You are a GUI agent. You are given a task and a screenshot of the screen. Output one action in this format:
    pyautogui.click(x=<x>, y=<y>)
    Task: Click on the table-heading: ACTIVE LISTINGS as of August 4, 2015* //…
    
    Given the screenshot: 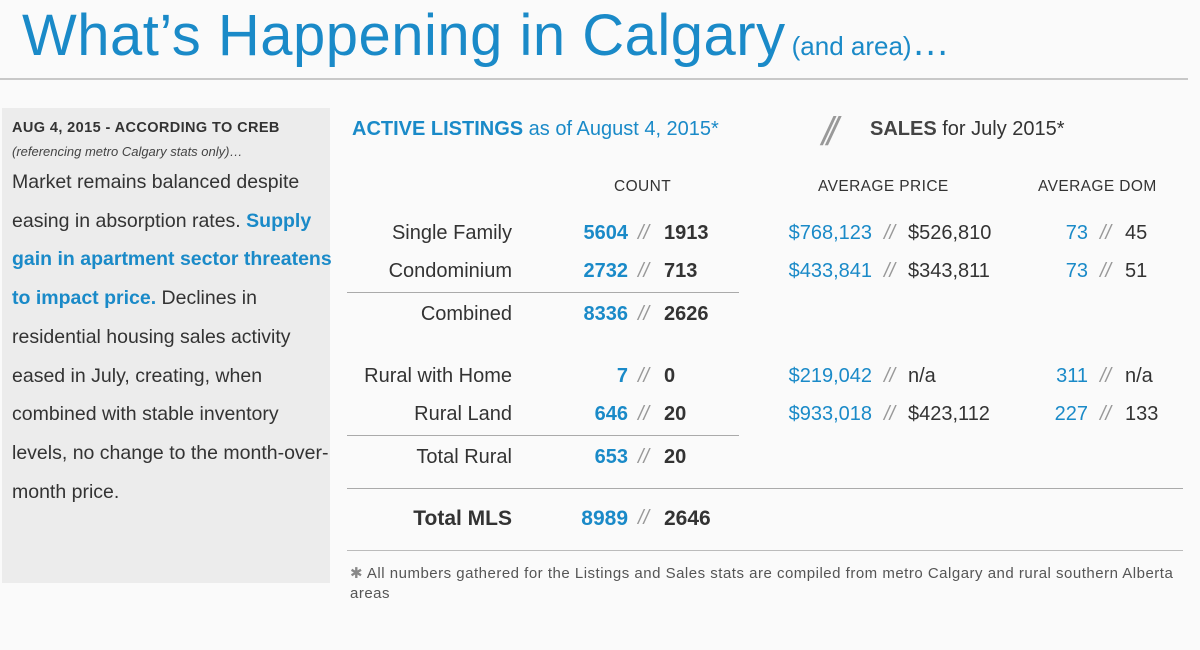 What is the action you would take?
    pyautogui.click(x=708, y=132)
    